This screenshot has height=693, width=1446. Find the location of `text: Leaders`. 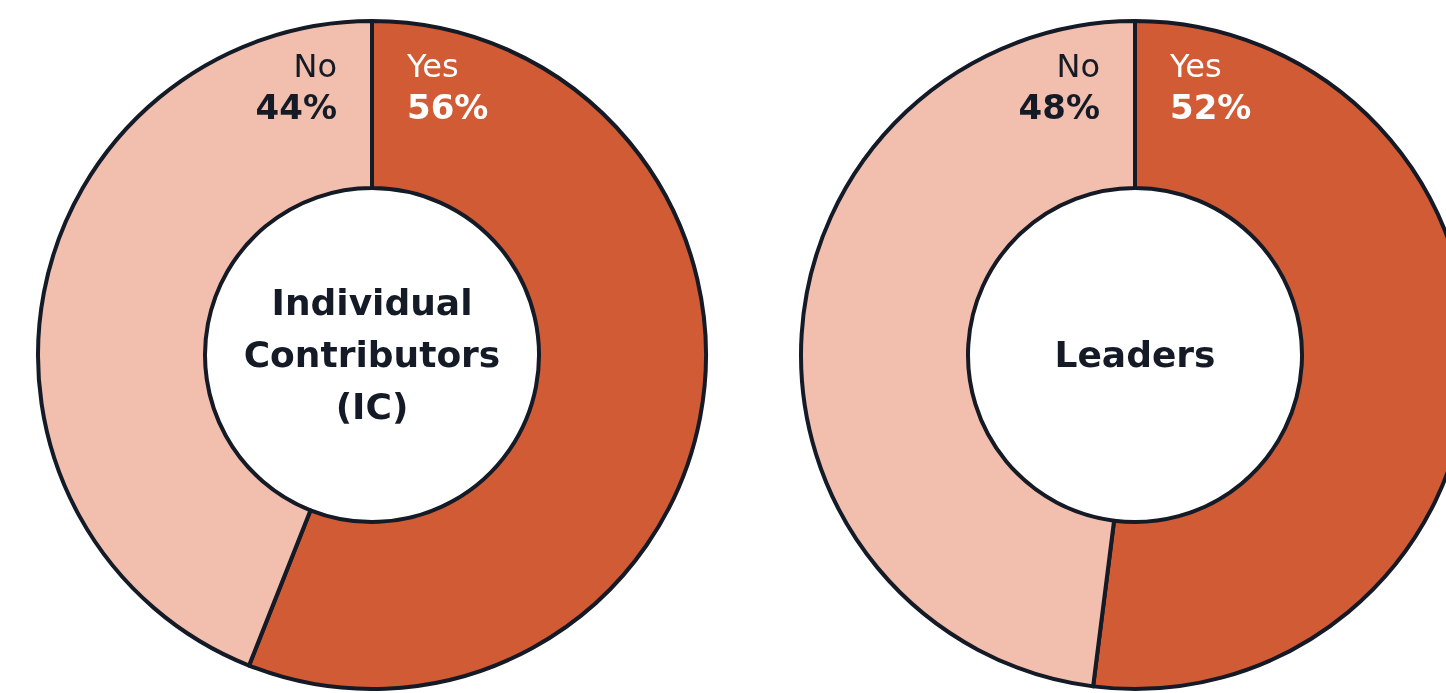

text: Leaders is located at coordinates (1135, 355).